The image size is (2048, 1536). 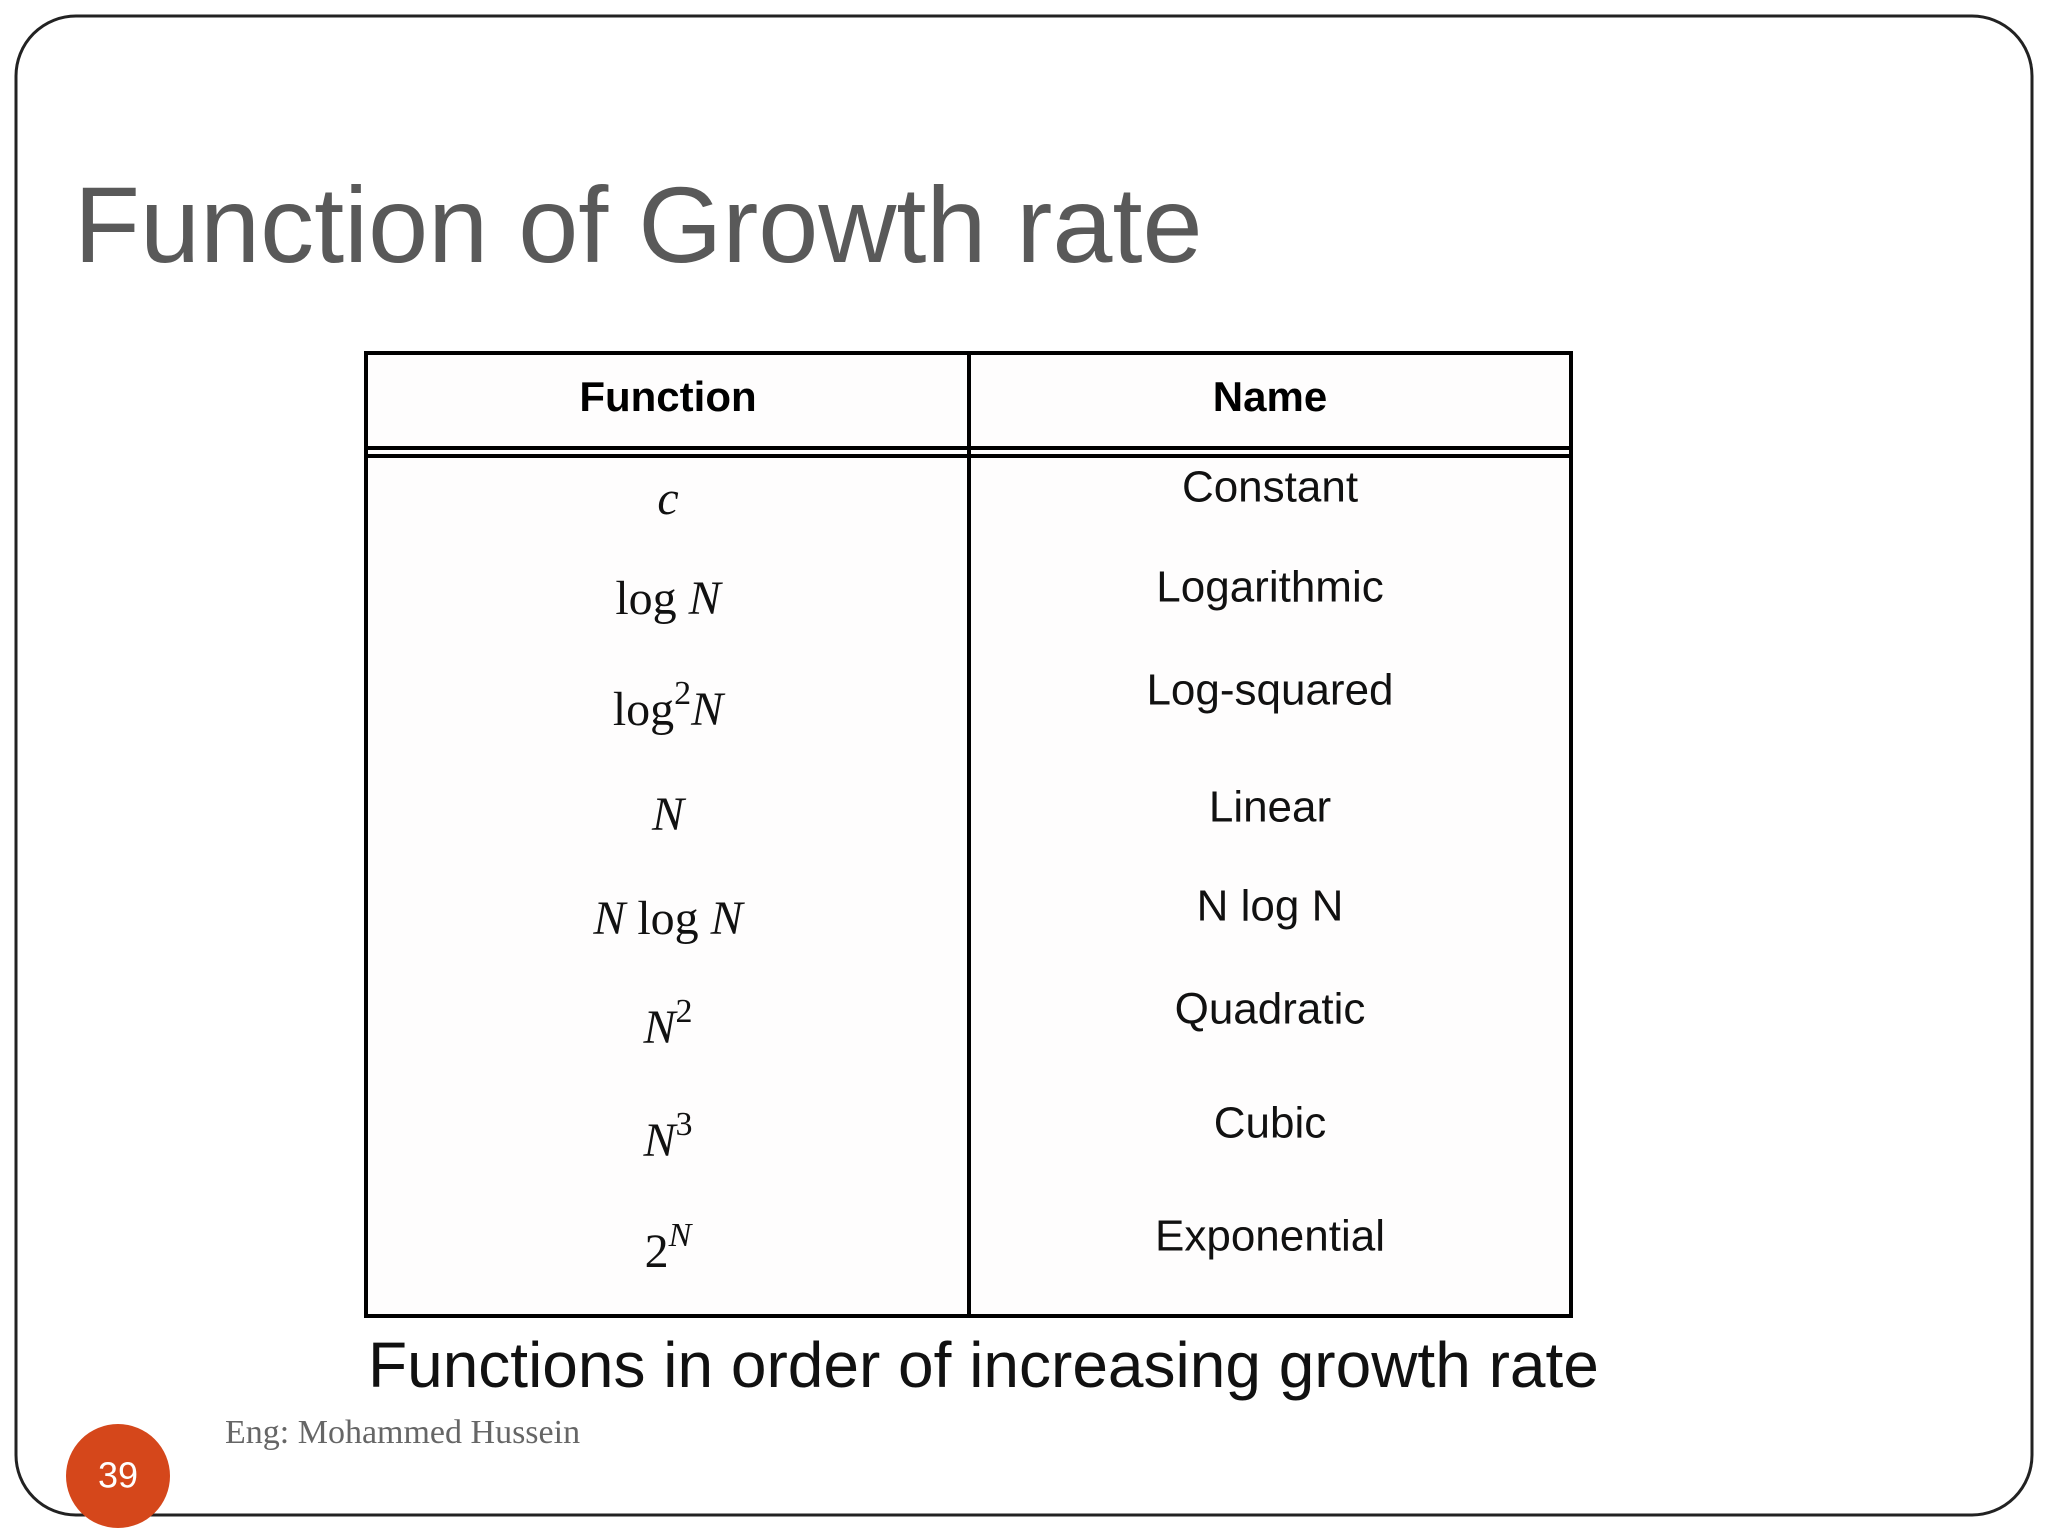 I want to click on superscript: N, so click(x=681, y=1235).